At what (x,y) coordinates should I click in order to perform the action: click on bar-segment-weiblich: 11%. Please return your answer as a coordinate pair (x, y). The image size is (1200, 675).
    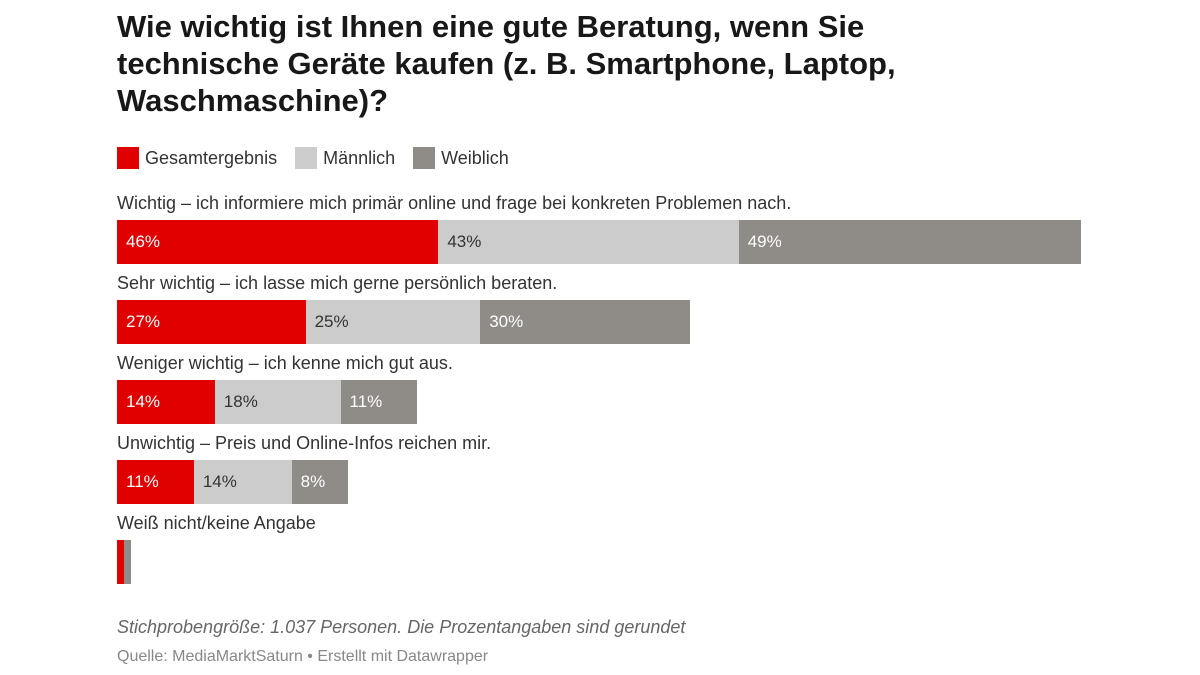
    Looking at the image, I should click on (379, 402).